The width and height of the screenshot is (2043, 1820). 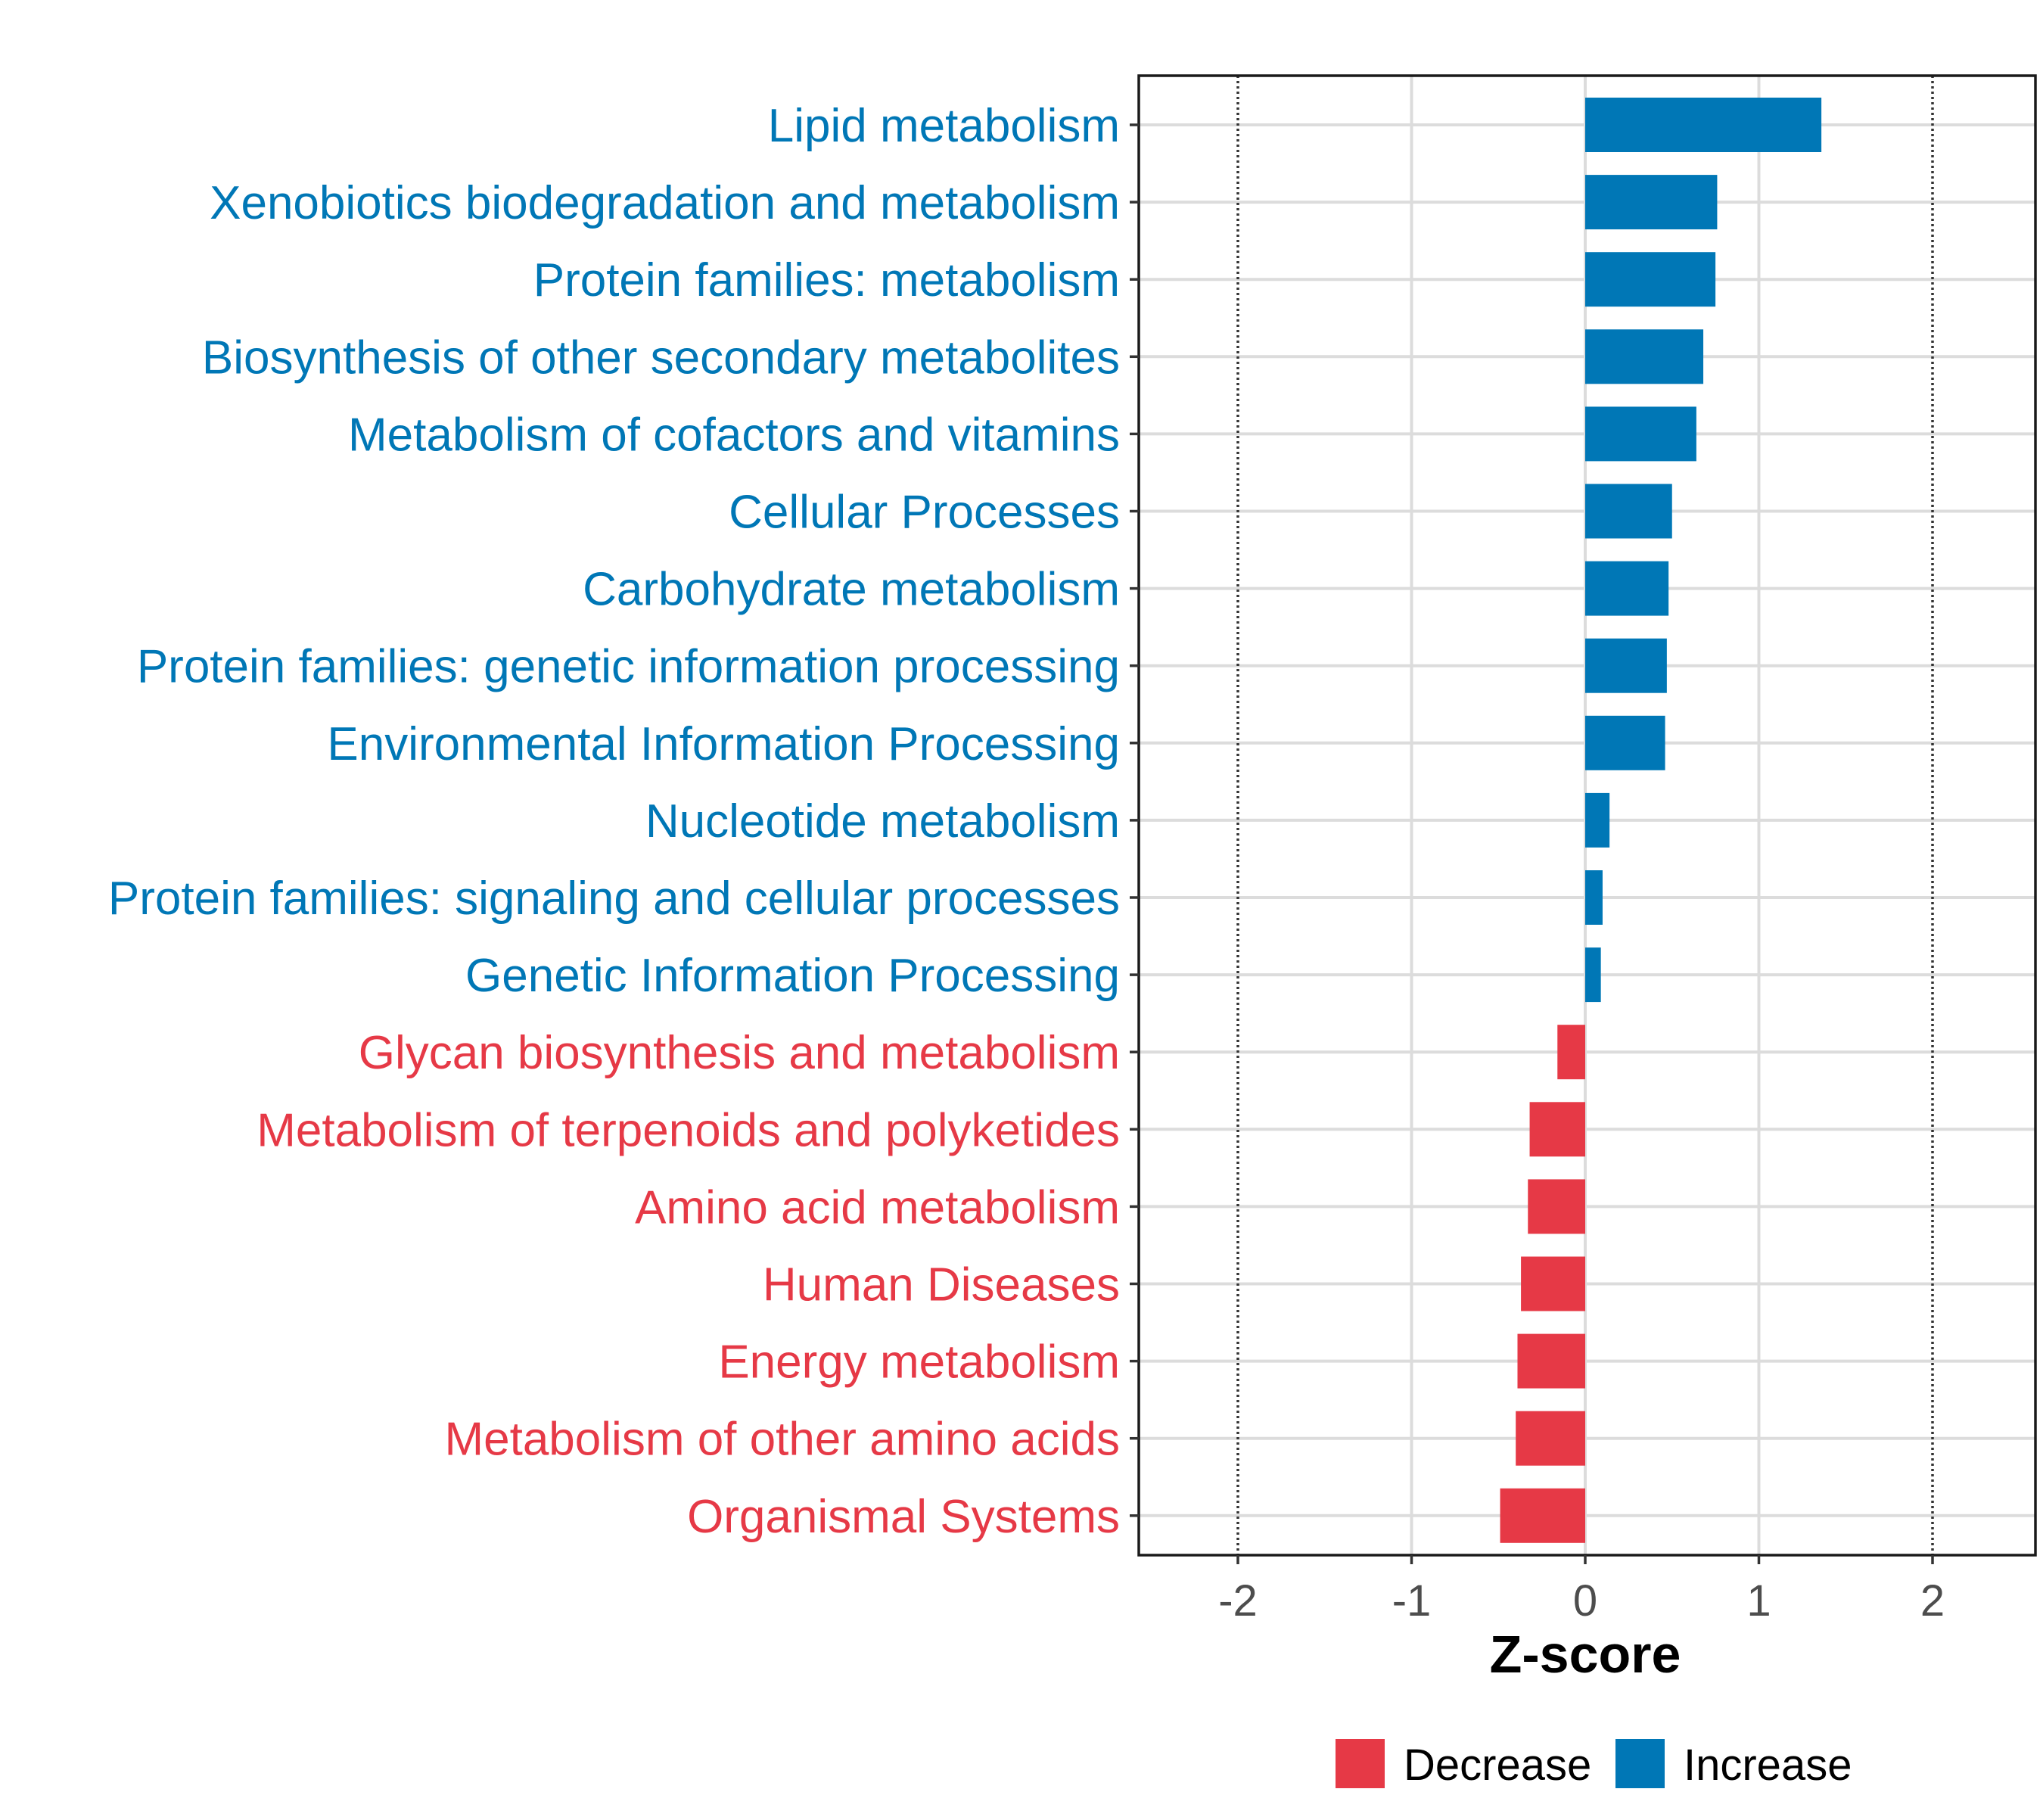 What do you see at coordinates (1412, 1601) in the screenshot?
I see `x-tick-label: -1` at bounding box center [1412, 1601].